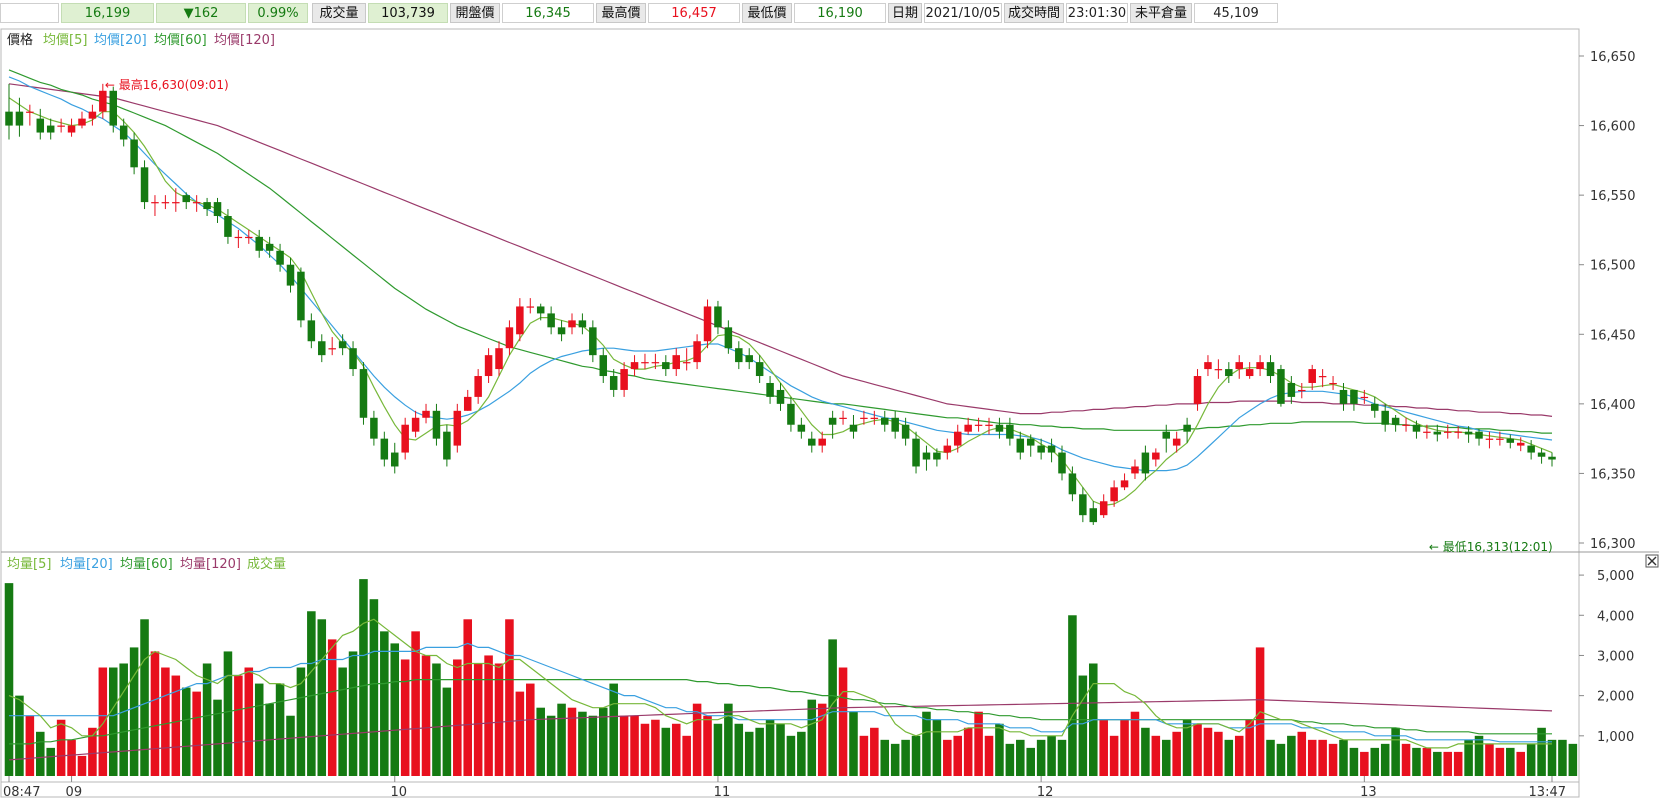 Image resolution: width=1660 pixels, height=799 pixels. What do you see at coordinates (621, 13) in the screenshot?
I see `high-label: 最高價` at bounding box center [621, 13].